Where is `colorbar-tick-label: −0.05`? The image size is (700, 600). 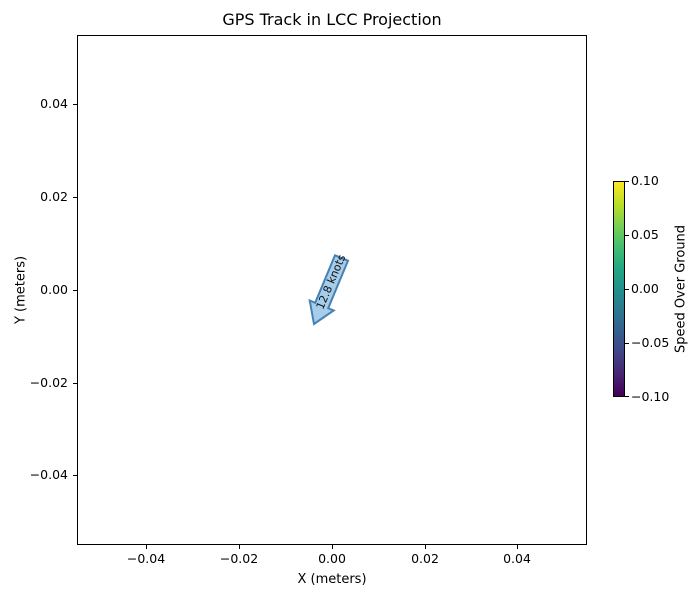
colorbar-tick-label: −0.05 is located at coordinates (650, 342).